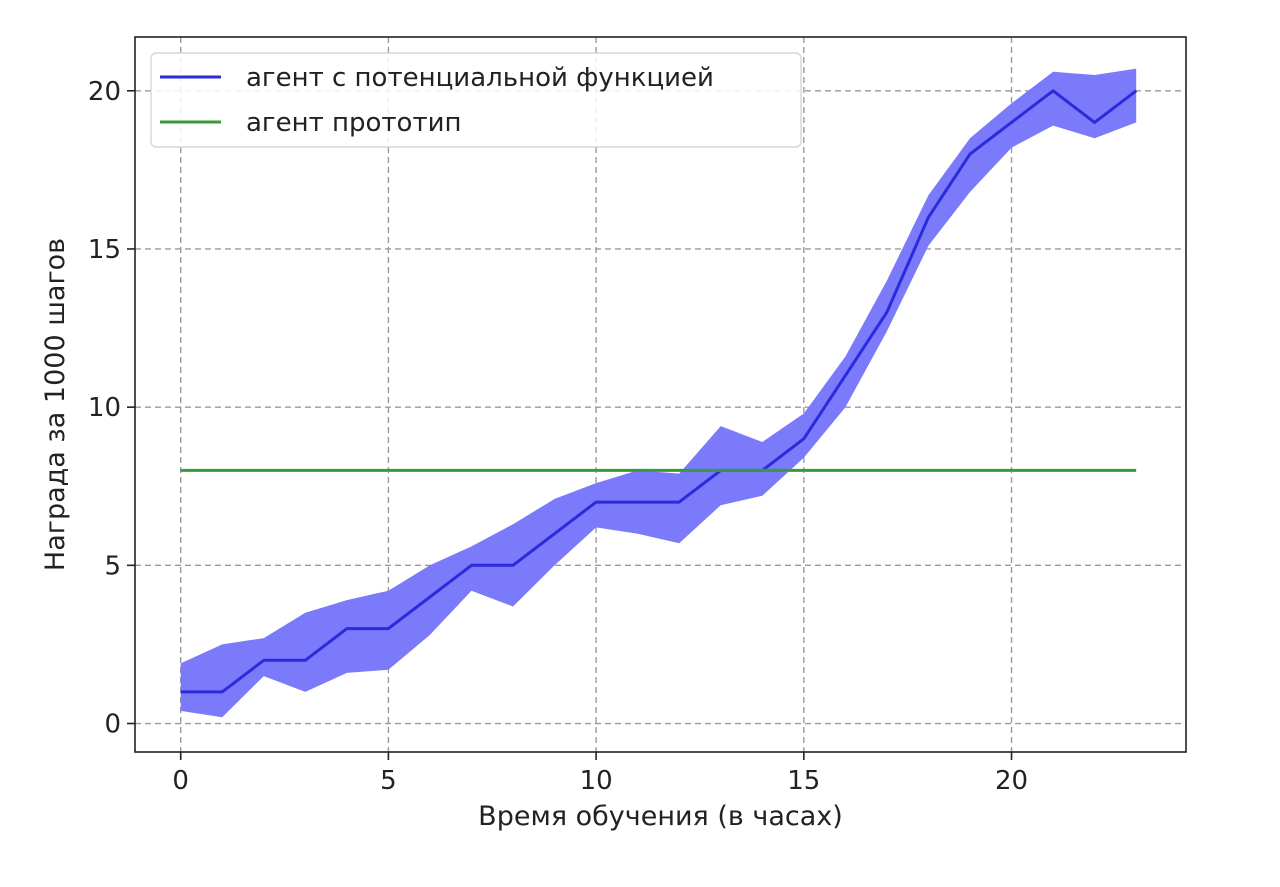 The image size is (1280, 887). Describe the element at coordinates (112, 725) in the screenshot. I see `y-tick-label-0: 0` at that location.